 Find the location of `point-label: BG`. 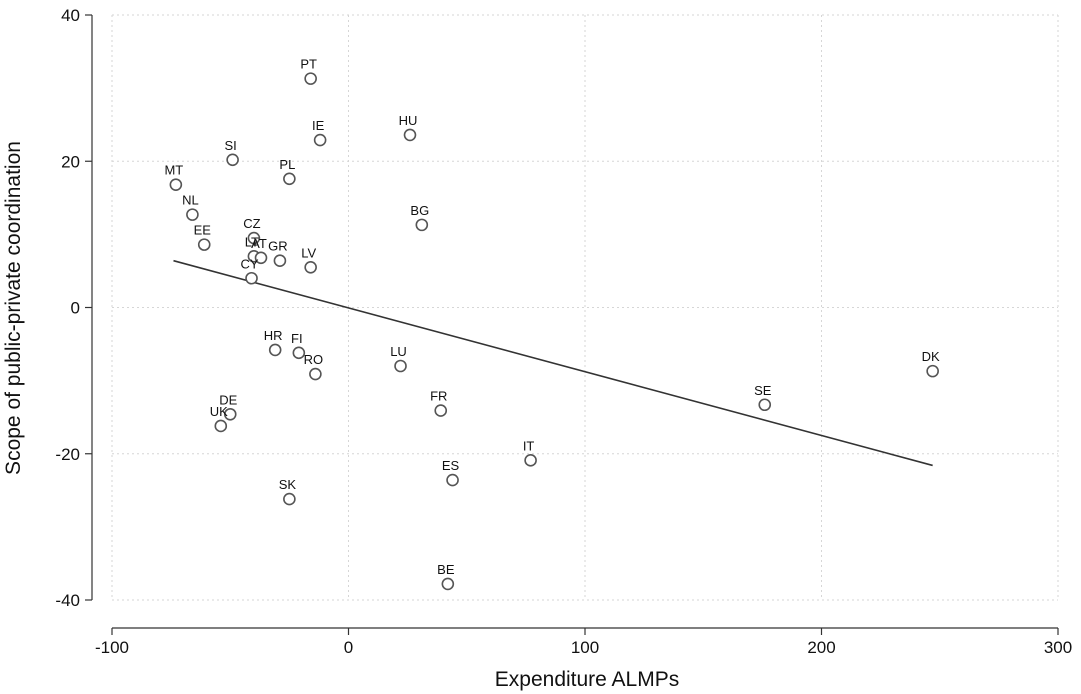

point-label: BG is located at coordinates (419, 210).